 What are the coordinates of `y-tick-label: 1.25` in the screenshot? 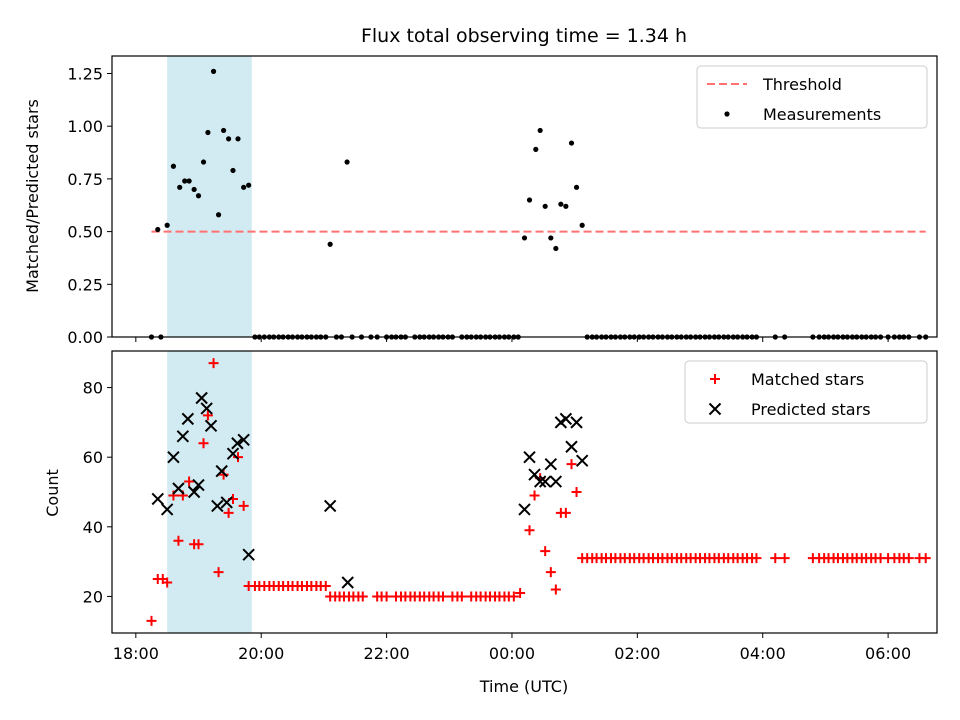 It's located at (85, 73).